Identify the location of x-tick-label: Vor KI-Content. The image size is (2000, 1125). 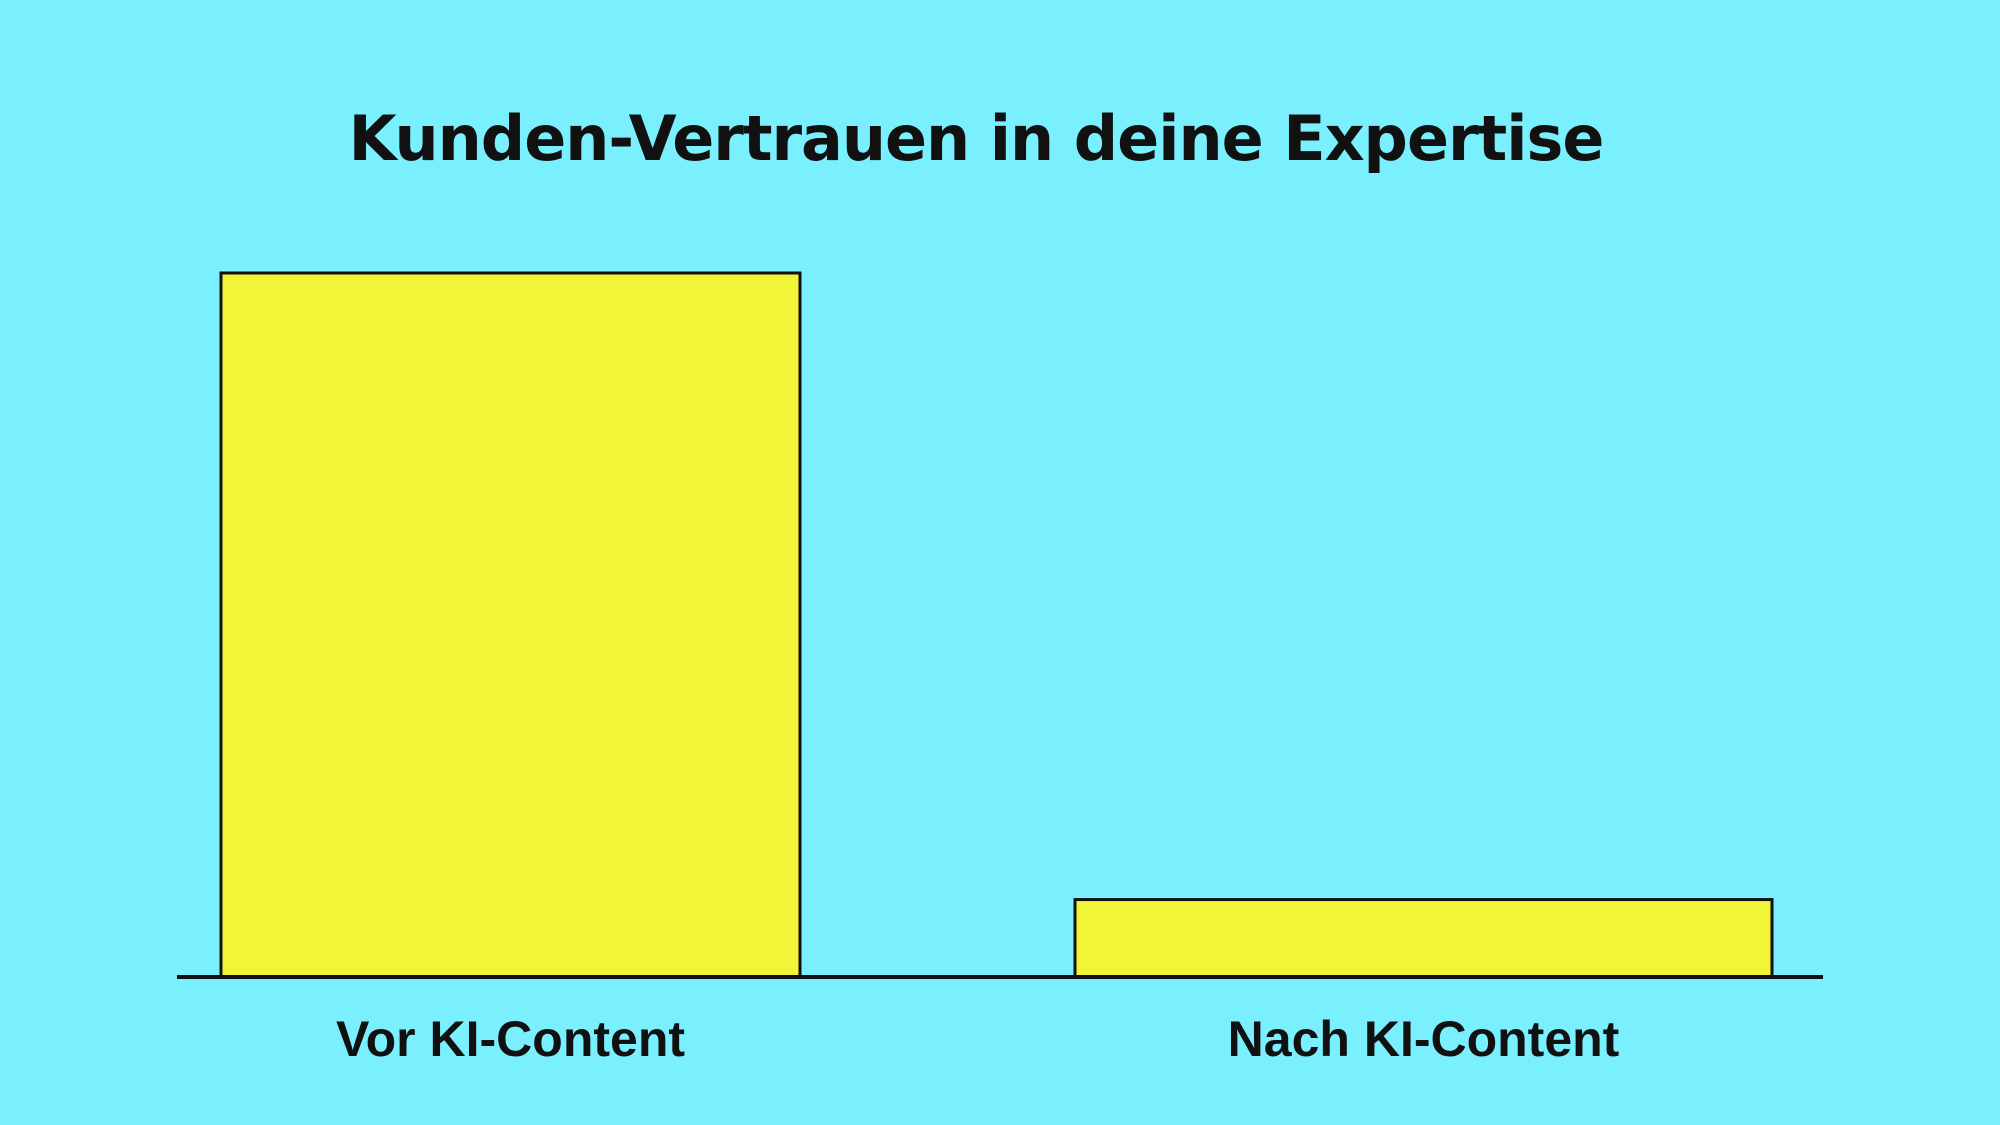
(510, 1039).